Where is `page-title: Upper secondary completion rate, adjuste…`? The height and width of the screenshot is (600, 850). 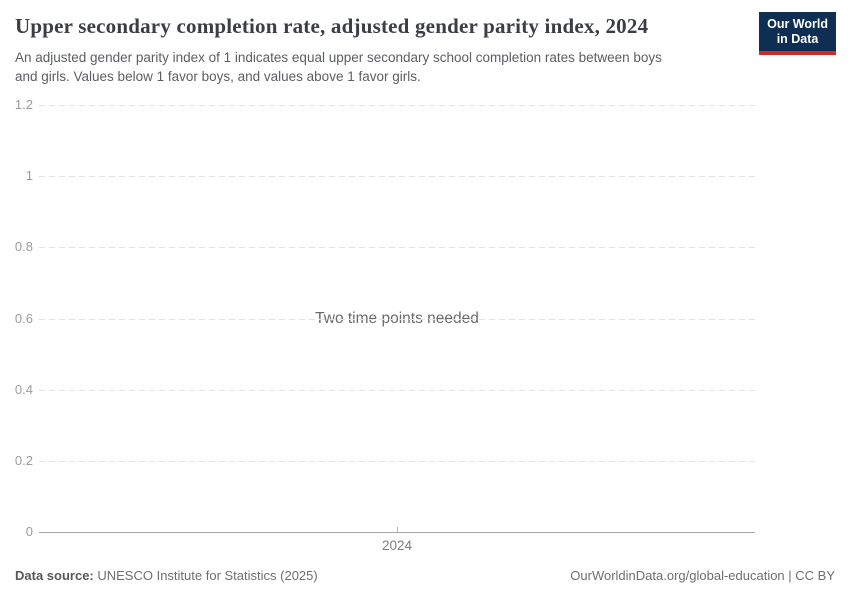
page-title: Upper secondary completion rate, adjuste… is located at coordinates (332, 26).